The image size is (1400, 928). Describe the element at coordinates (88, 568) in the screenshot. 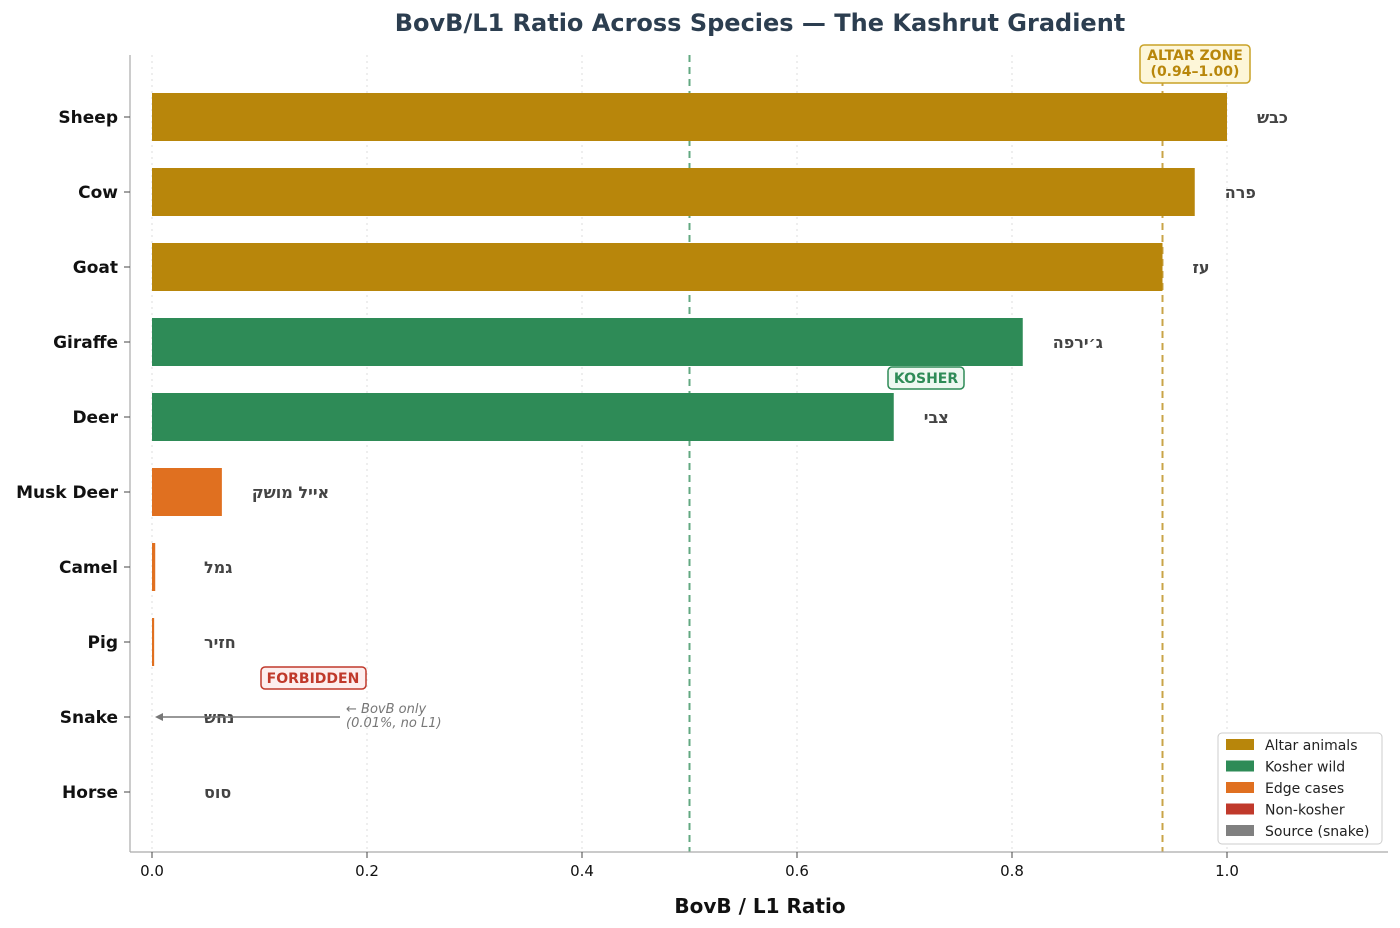

I see `category-label: Camel` at that location.